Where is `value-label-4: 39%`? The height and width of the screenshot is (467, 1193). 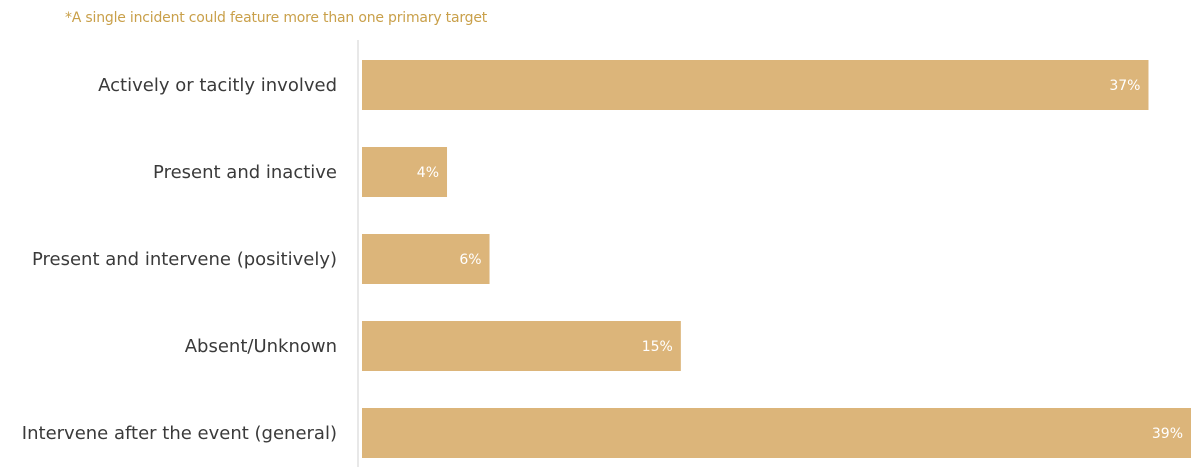 value-label-4: 39% is located at coordinates (1167, 434).